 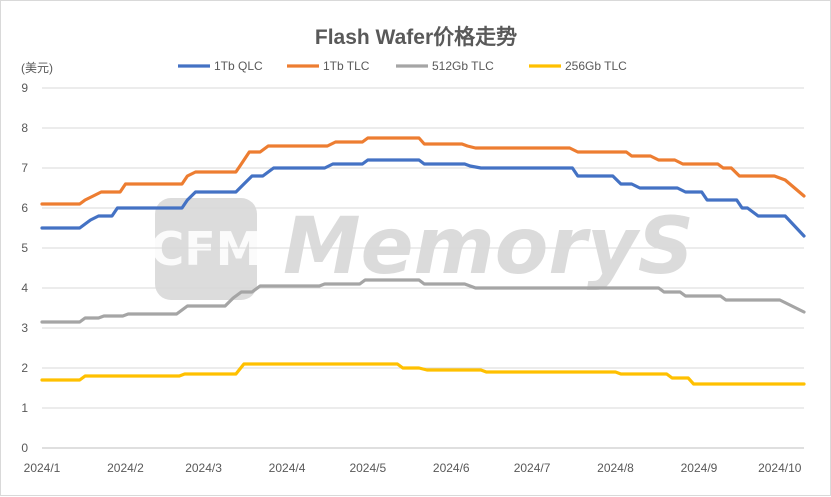 I want to click on watermark: CFM MemoryS, so click(x=422, y=249).